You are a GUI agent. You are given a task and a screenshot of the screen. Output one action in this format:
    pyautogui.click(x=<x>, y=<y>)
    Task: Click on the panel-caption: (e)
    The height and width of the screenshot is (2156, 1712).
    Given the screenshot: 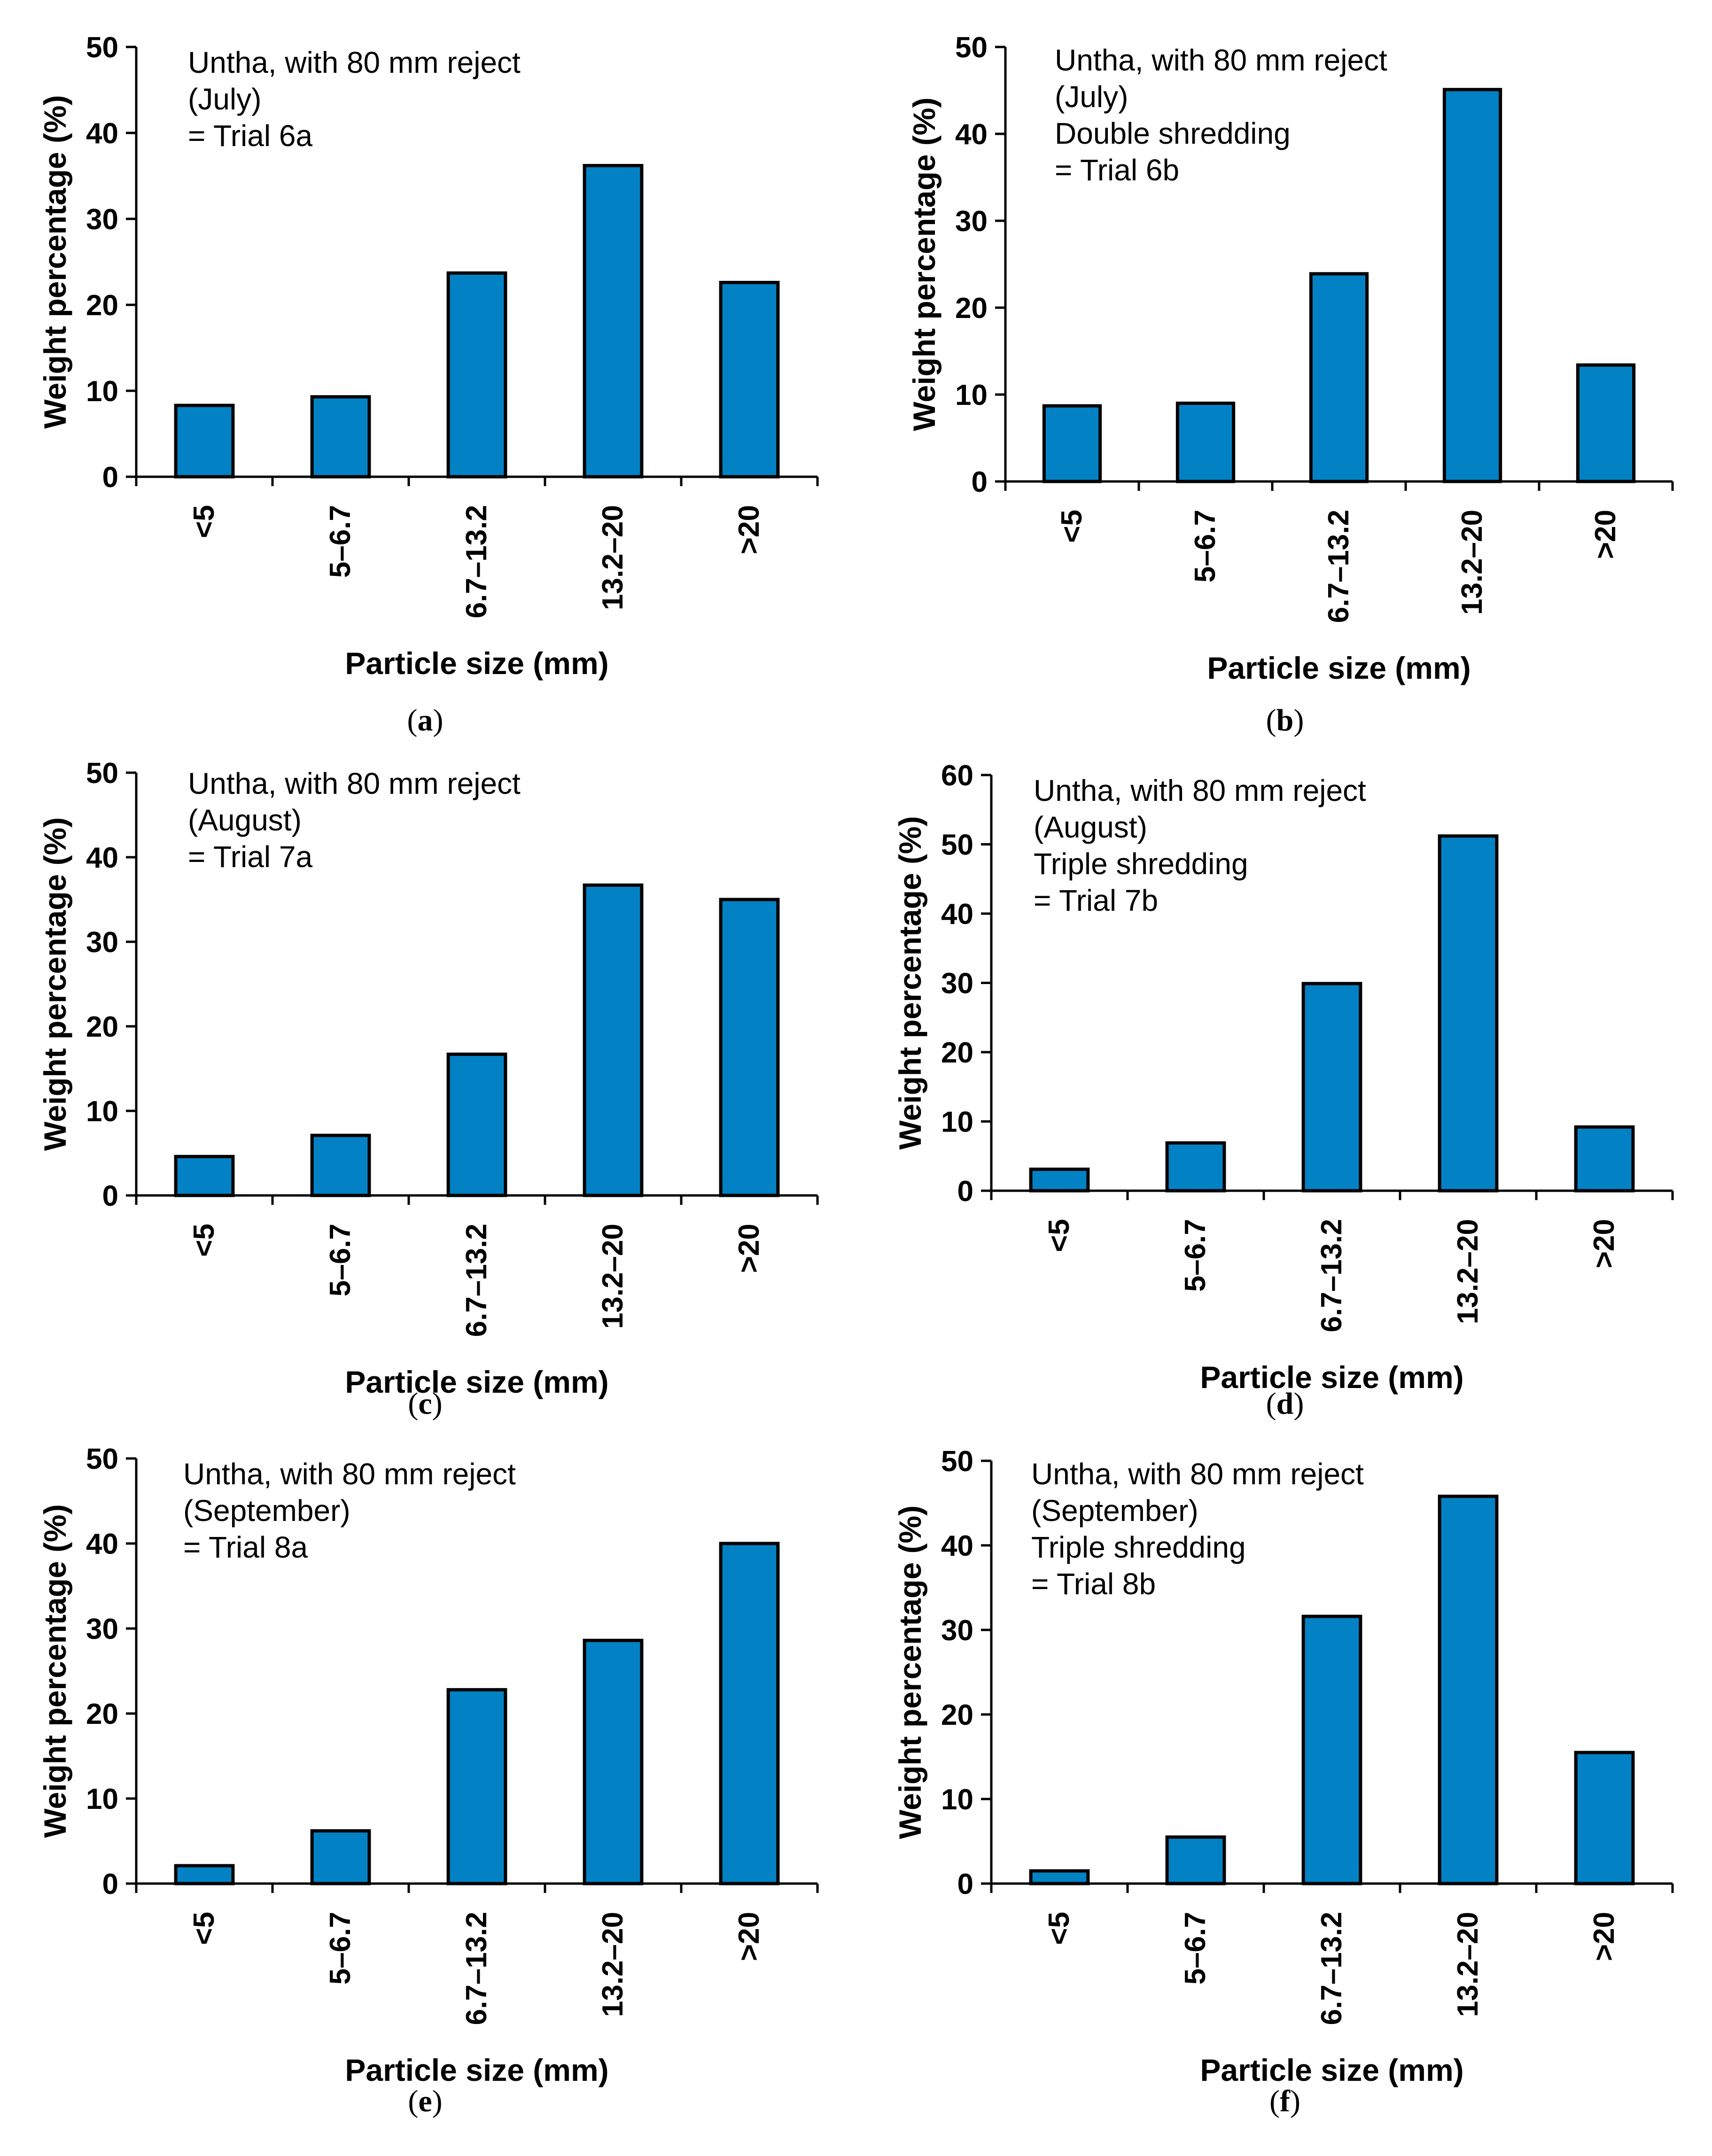 What is the action you would take?
    pyautogui.click(x=425, y=2101)
    